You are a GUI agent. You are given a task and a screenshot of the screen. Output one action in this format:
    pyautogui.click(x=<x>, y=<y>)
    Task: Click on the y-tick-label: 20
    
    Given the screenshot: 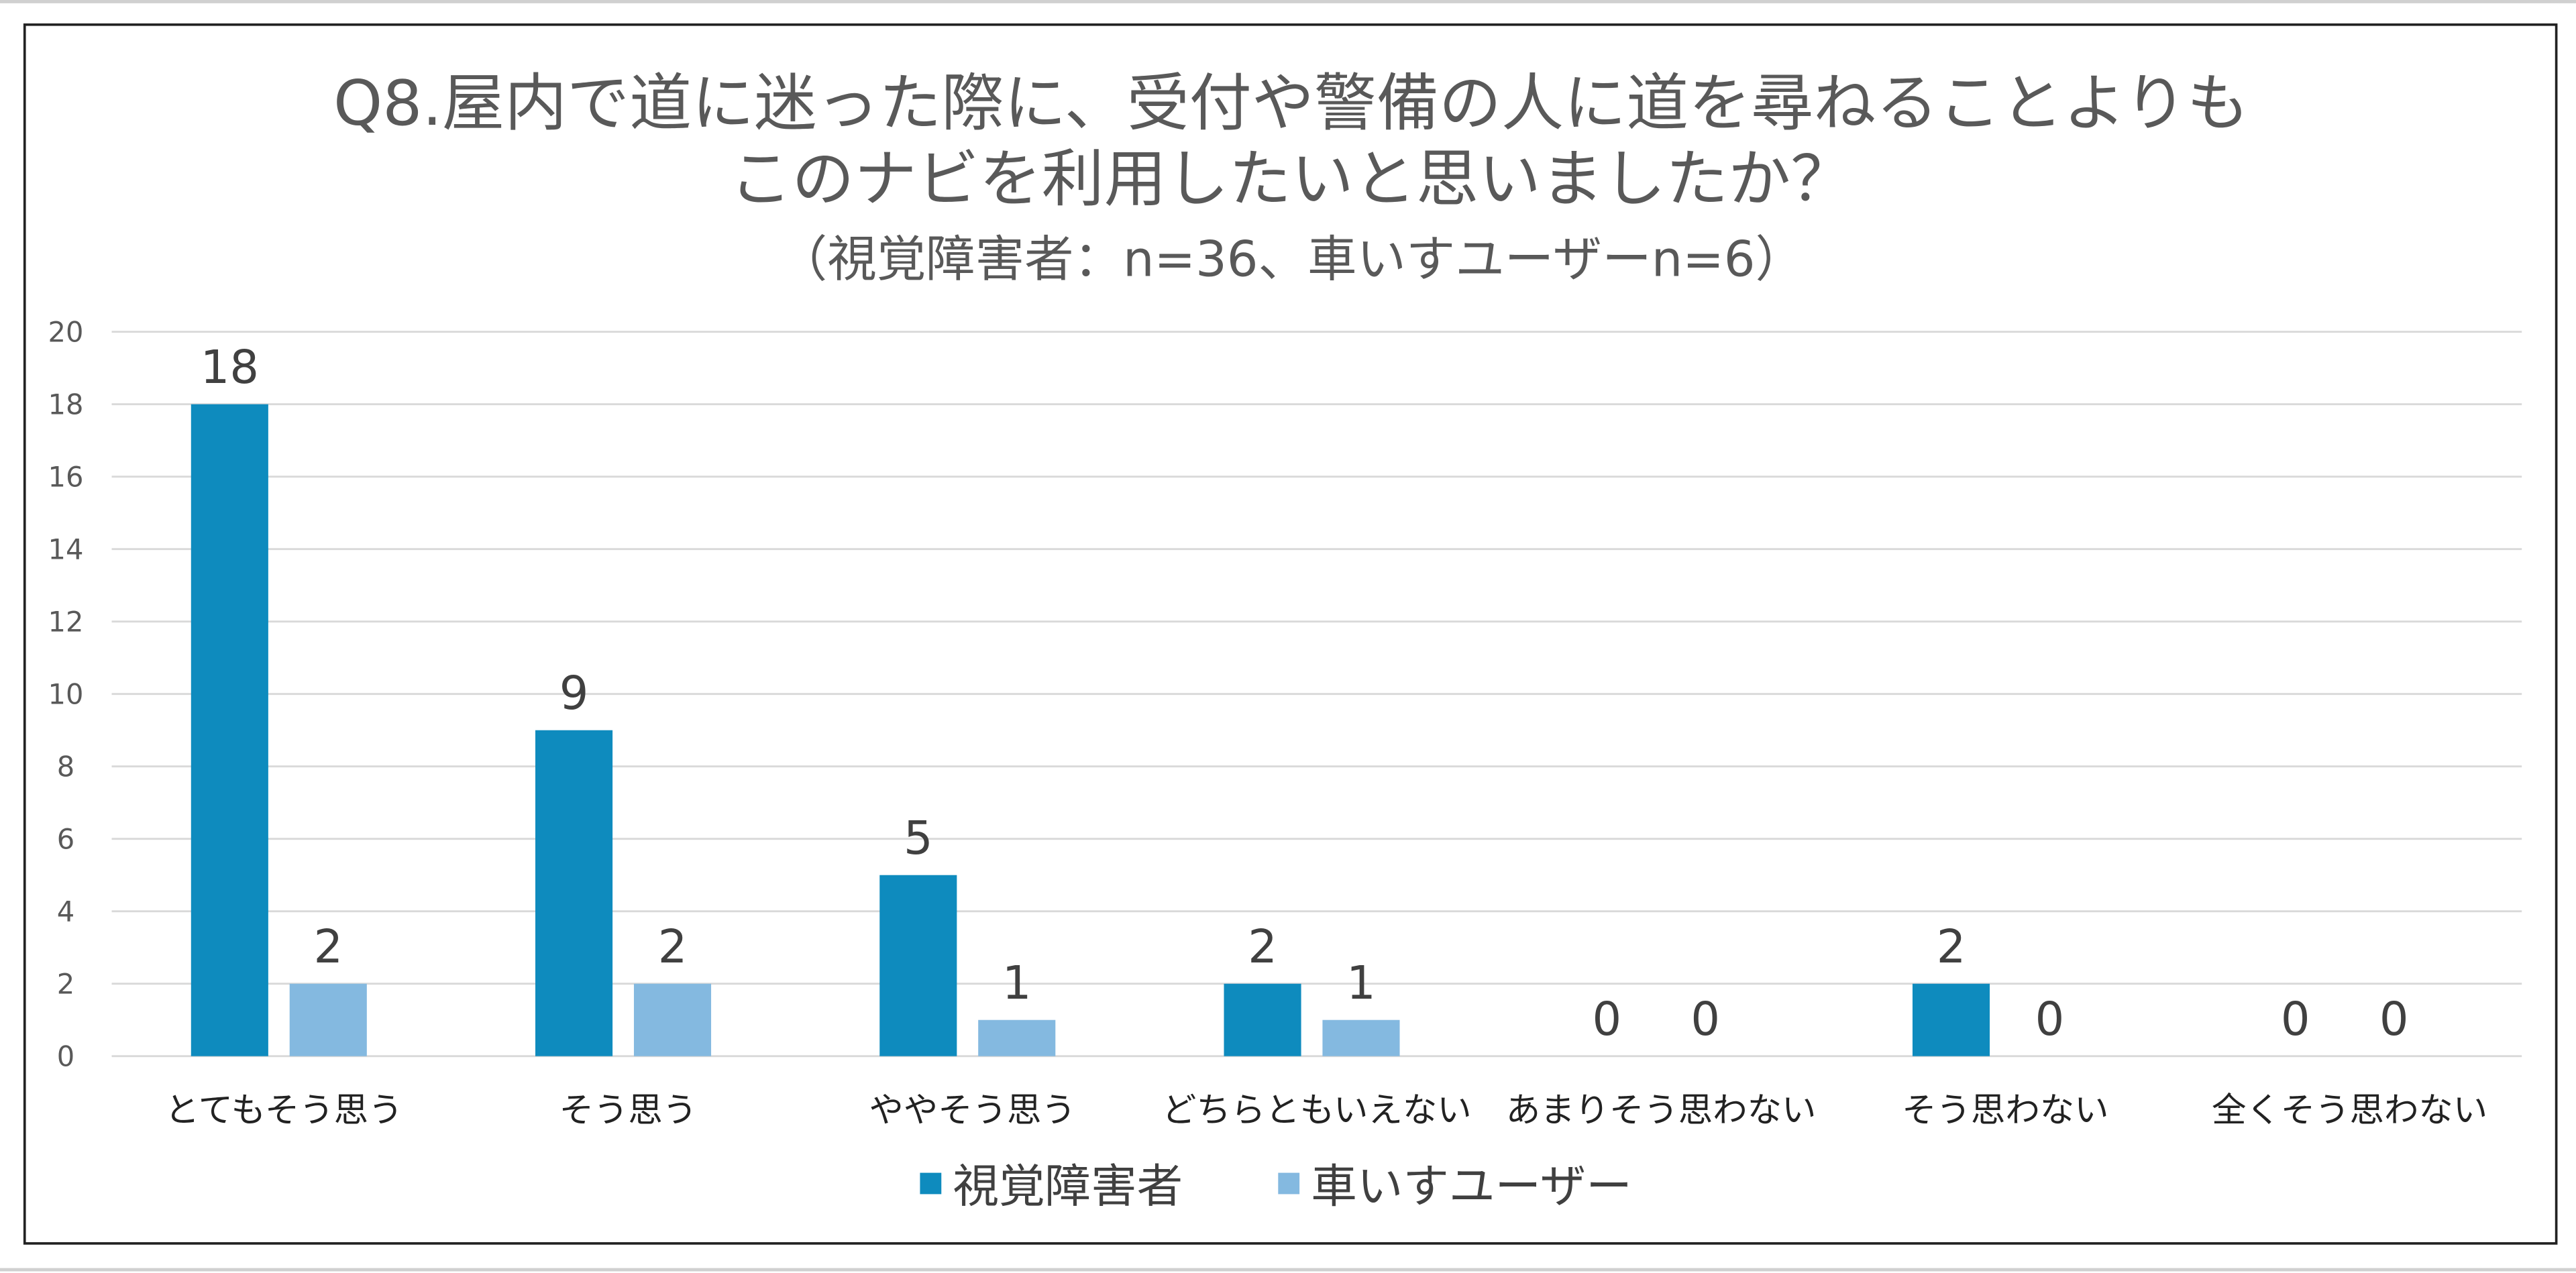 What is the action you would take?
    pyautogui.click(x=65, y=331)
    